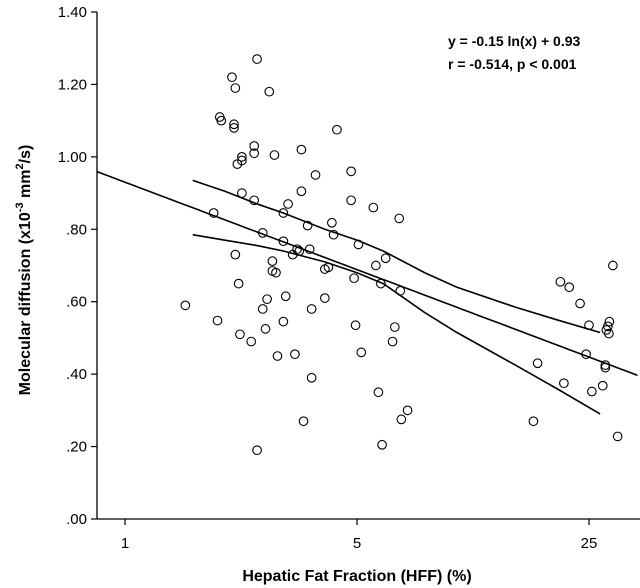  I want to click on y-tick-label: .00, so click(76, 519).